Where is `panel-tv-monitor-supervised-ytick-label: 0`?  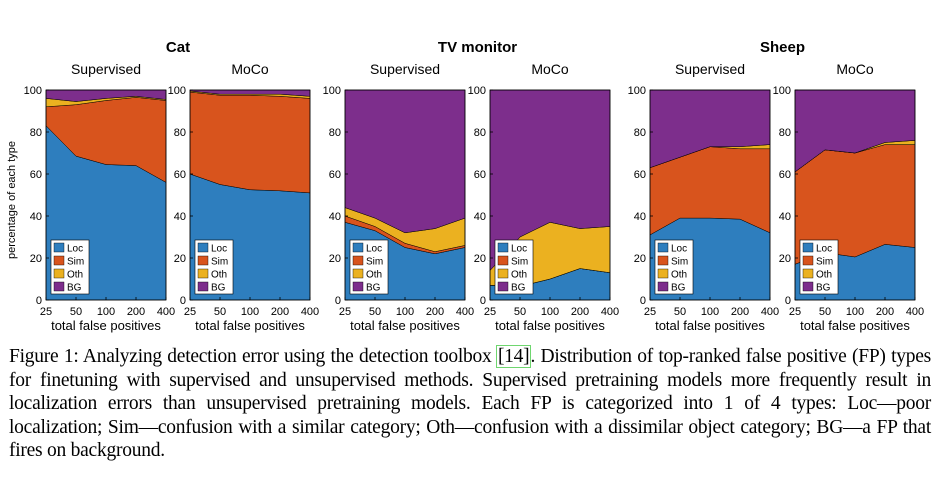 panel-tv-monitor-supervised-ytick-label: 0 is located at coordinates (338, 301).